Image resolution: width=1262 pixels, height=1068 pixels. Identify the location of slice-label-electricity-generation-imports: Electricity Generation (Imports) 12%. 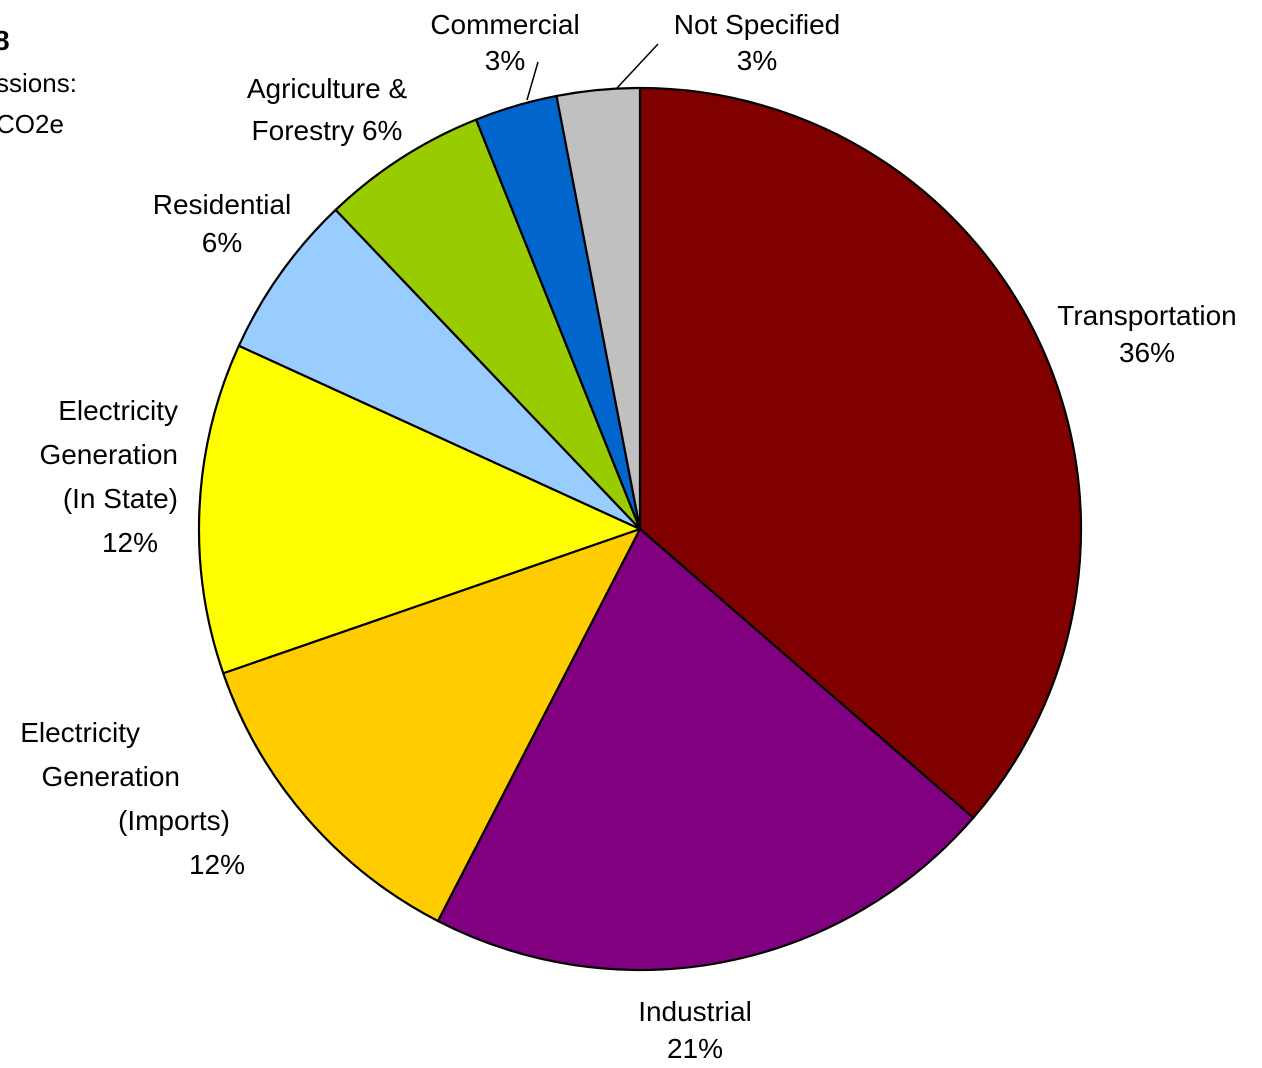
(132, 798).